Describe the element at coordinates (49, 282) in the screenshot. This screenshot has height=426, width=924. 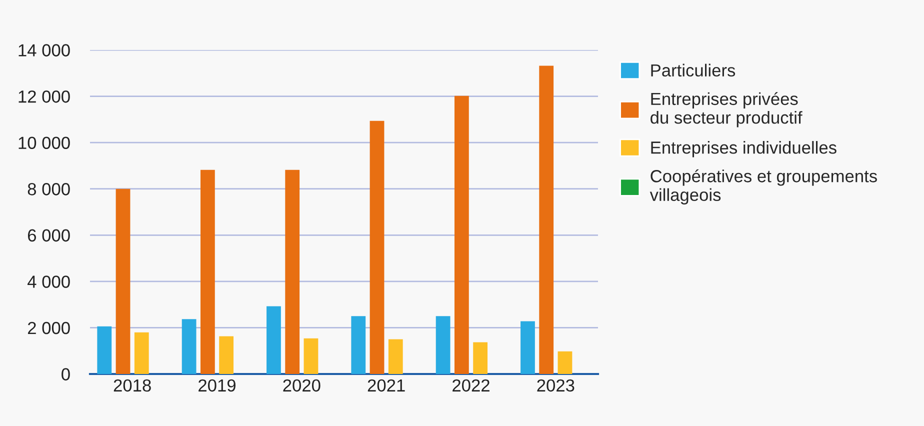
I see `y-tick-label: 4 000` at that location.